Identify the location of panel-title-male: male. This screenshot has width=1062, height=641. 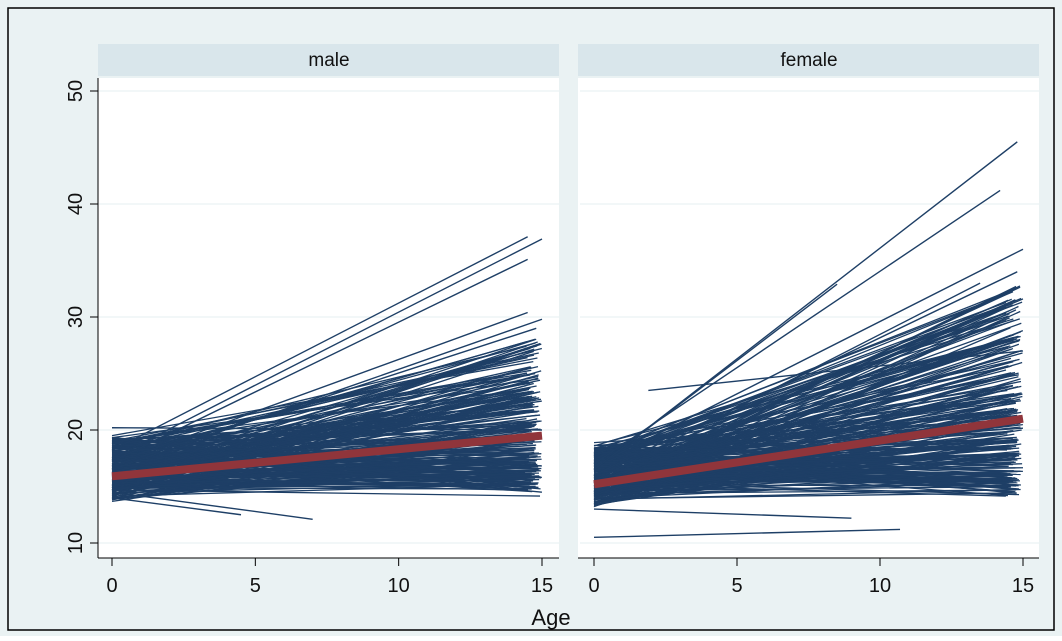
(328, 60).